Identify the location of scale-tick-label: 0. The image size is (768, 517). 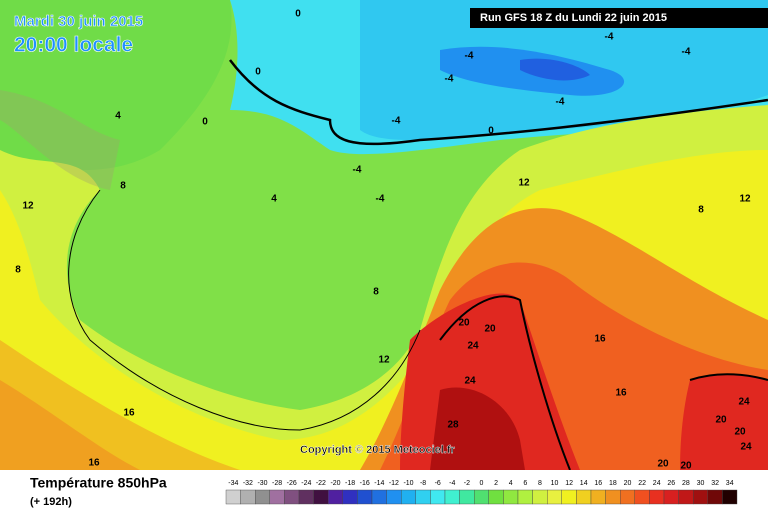
(482, 483).